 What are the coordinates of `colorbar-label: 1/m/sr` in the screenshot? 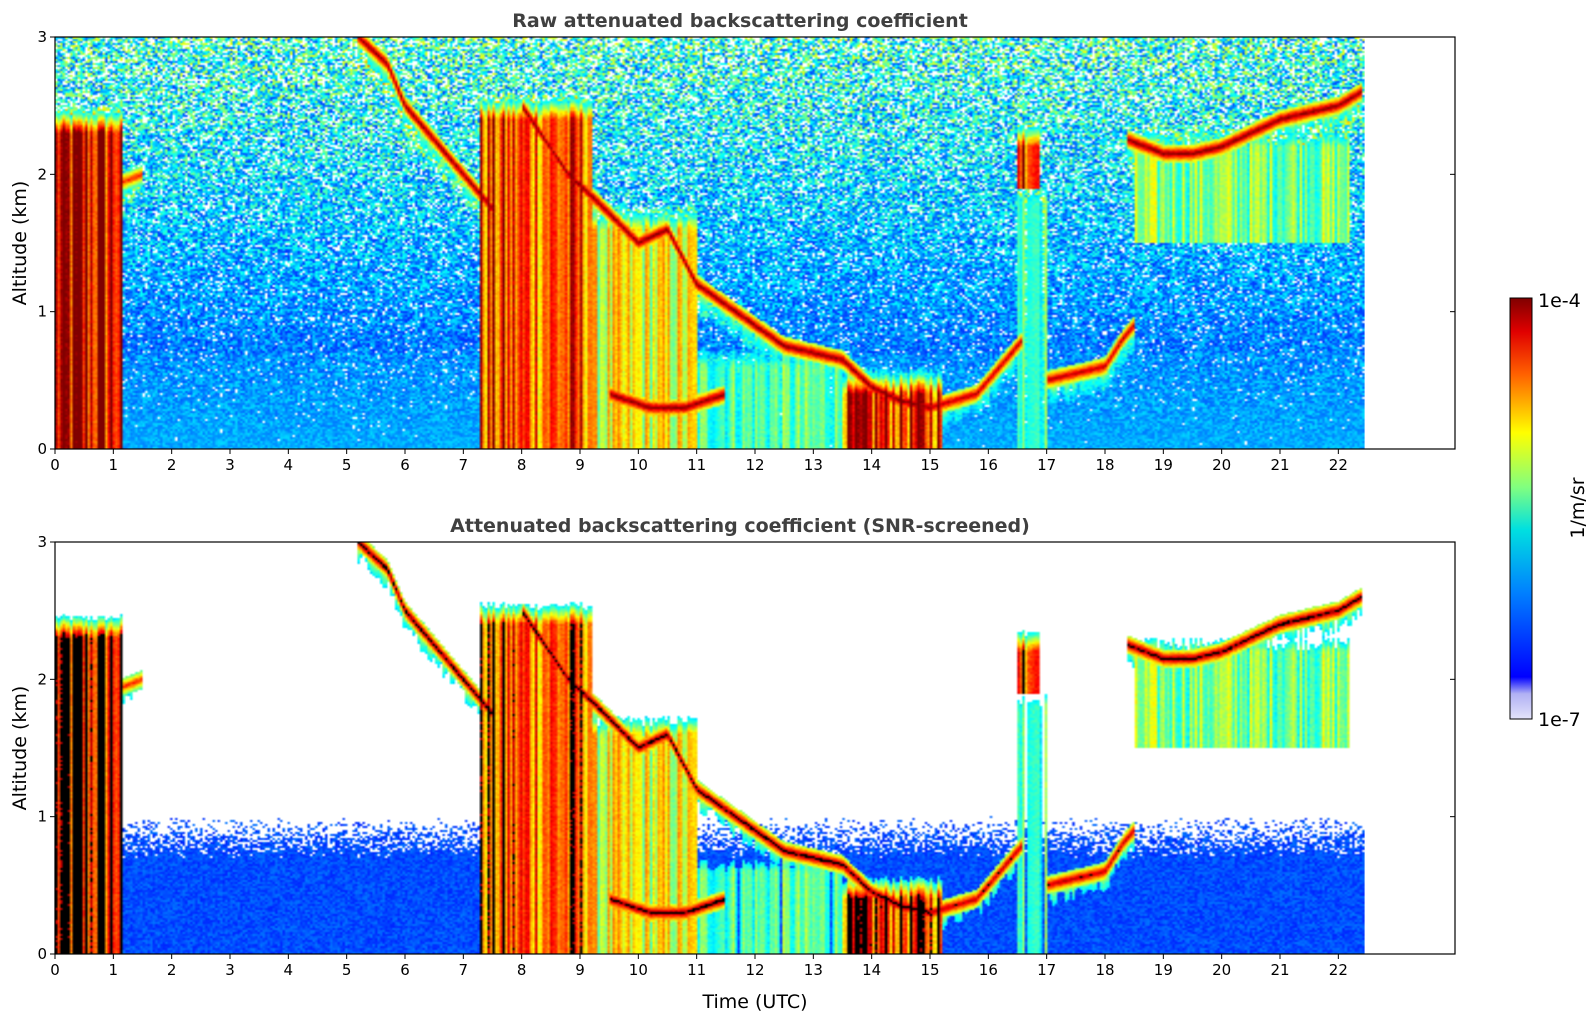 It's located at (1578, 507).